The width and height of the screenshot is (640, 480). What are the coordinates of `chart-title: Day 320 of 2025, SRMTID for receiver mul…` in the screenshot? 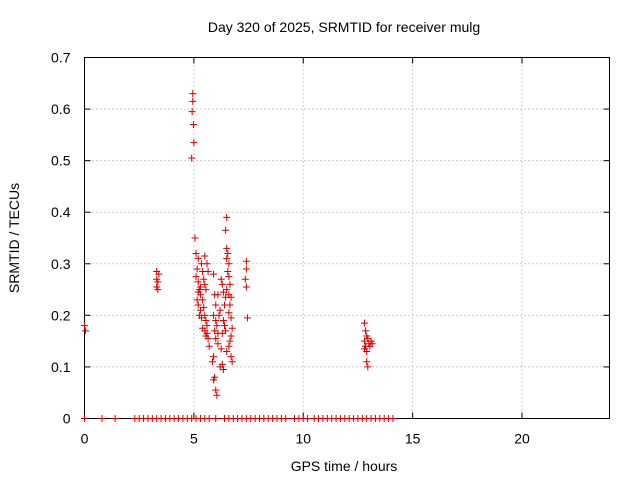 It's located at (344, 27).